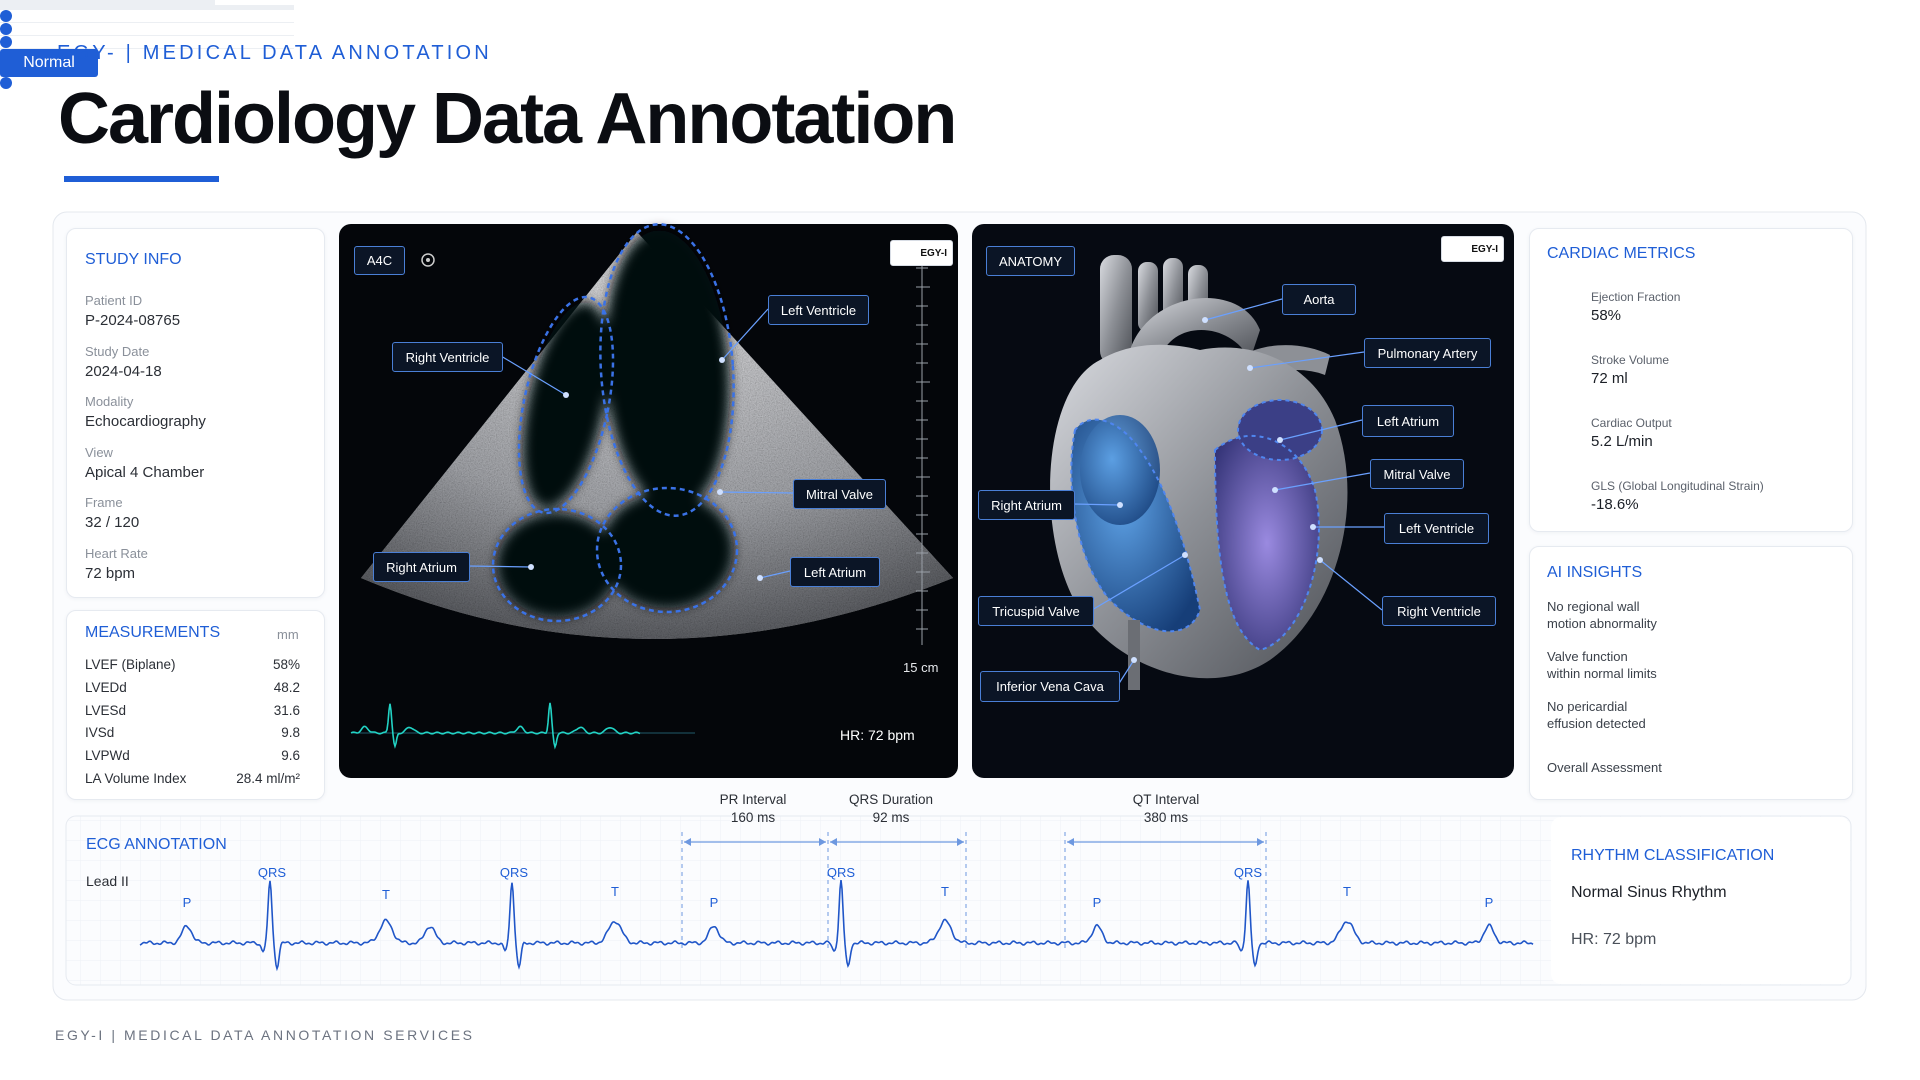 This screenshot has height=1080, width=1920. What do you see at coordinates (141, 179) in the screenshot?
I see `title-underline` at bounding box center [141, 179].